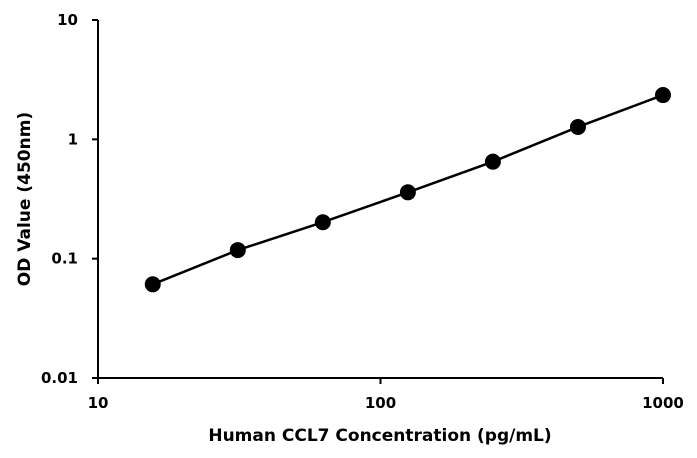  I want to click on x-axis-title: Human CCL7 Concentration (pg/mL), so click(379, 436).